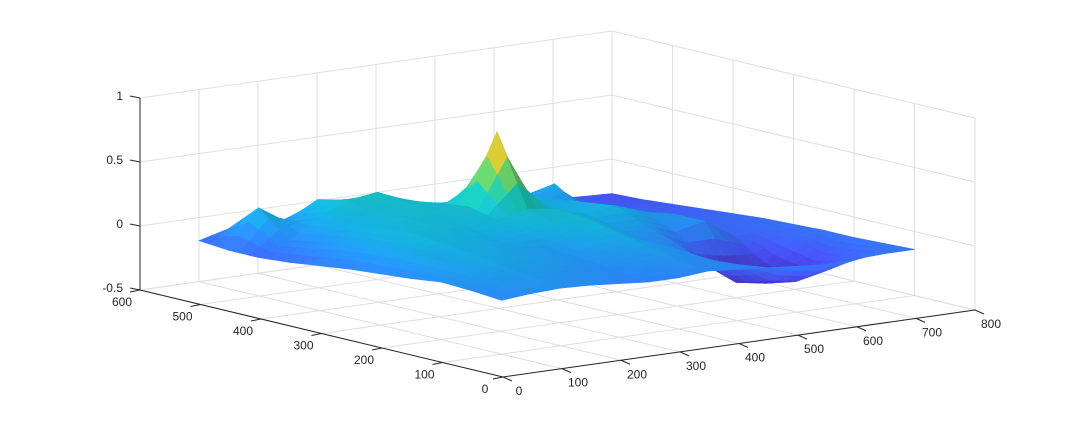 This screenshot has width=1077, height=425. What do you see at coordinates (696, 366) in the screenshot?
I see `x-tick-label: 300` at bounding box center [696, 366].